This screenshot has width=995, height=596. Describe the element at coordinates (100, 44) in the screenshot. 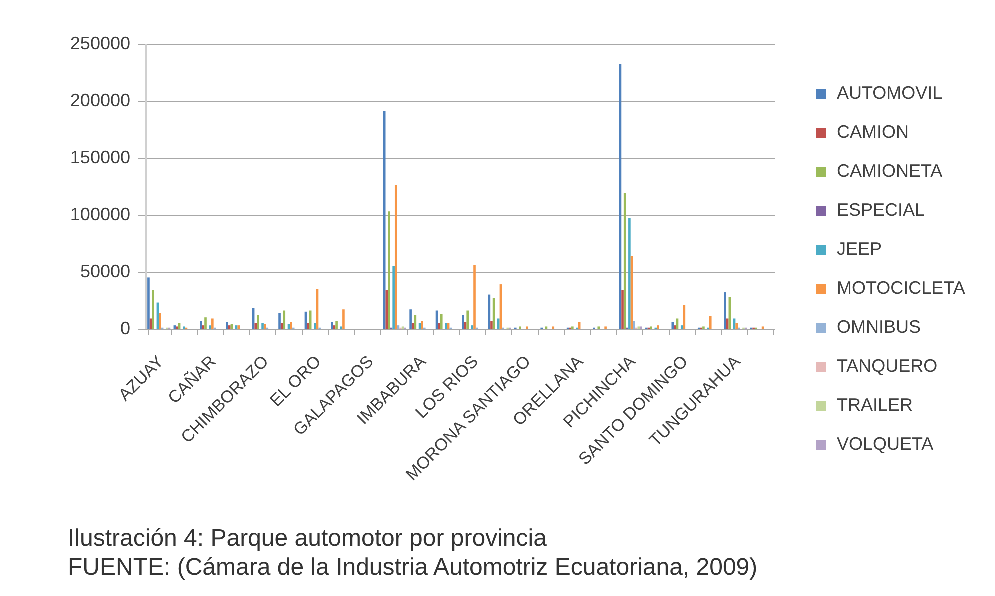

I see `y-tick-label: 250000` at that location.